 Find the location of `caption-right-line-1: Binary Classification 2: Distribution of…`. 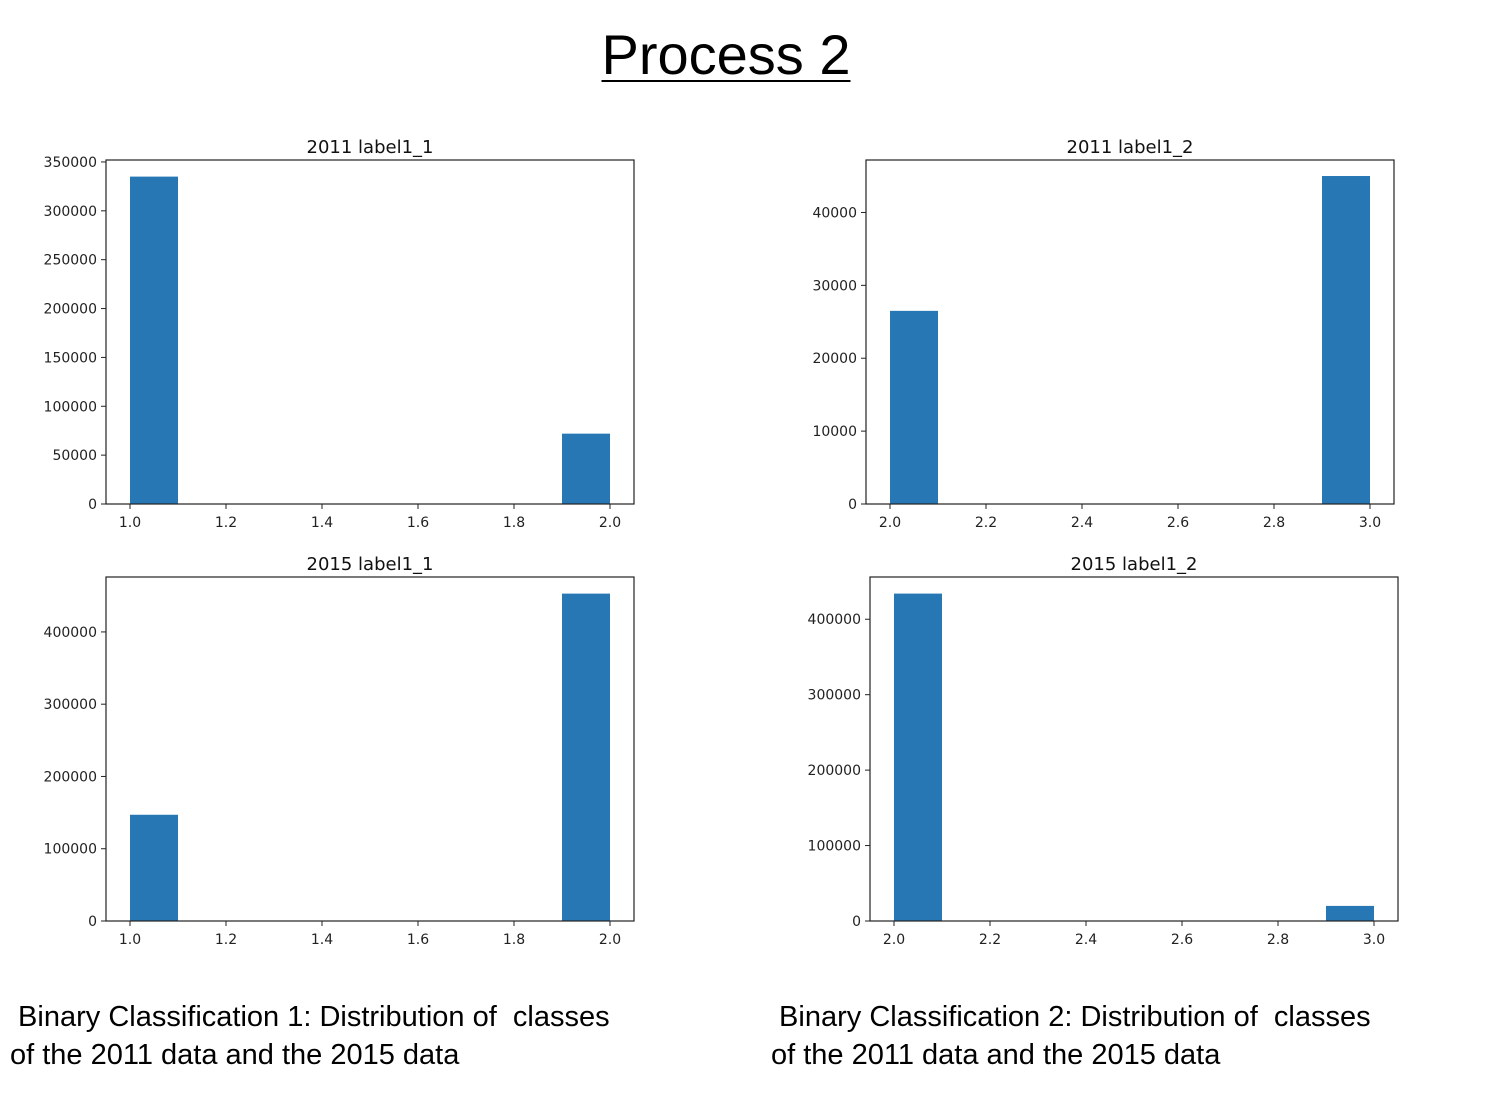

caption-right-line-1: Binary Classification 2: Distribution of… is located at coordinates (1071, 1017).